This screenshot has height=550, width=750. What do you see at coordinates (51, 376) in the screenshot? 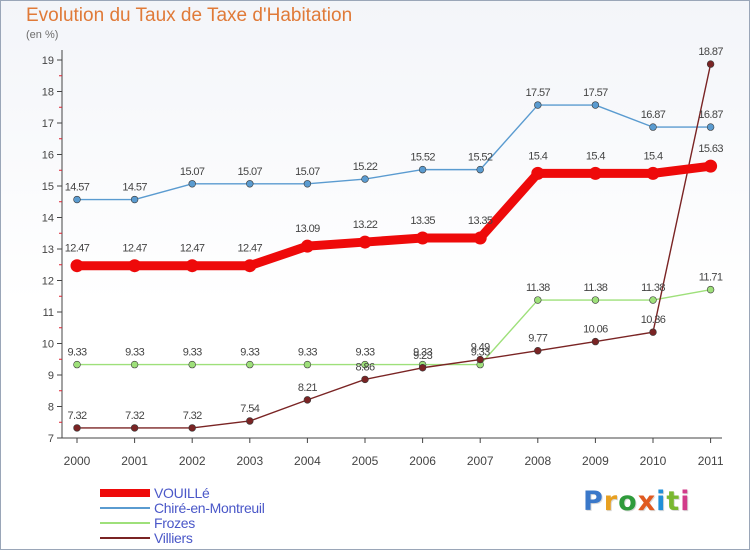
I see `y-tick-label: 9` at bounding box center [51, 376].